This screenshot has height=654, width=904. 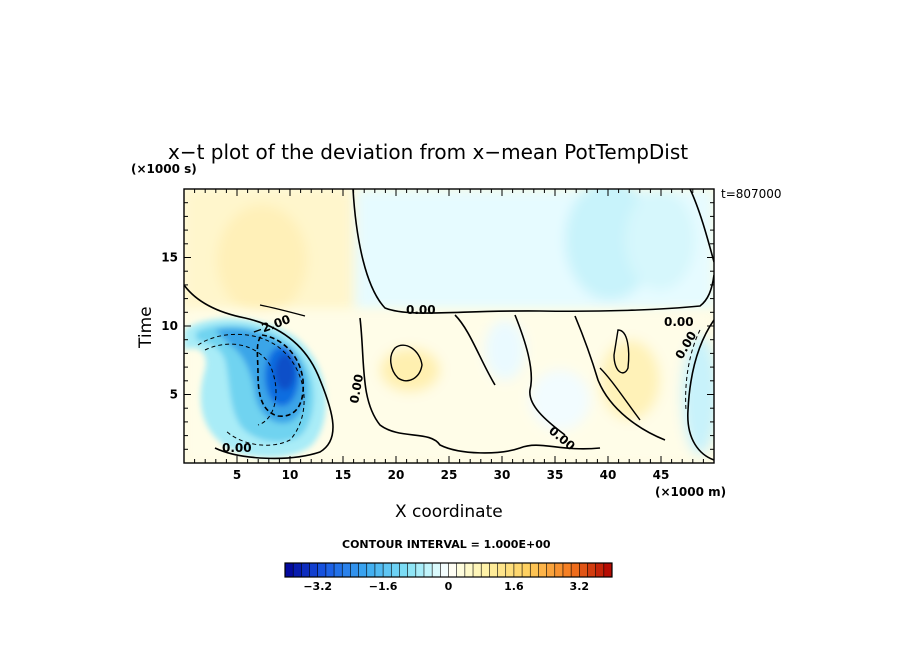 What do you see at coordinates (343, 475) in the screenshot?
I see `x-tick-label: 15` at bounding box center [343, 475].